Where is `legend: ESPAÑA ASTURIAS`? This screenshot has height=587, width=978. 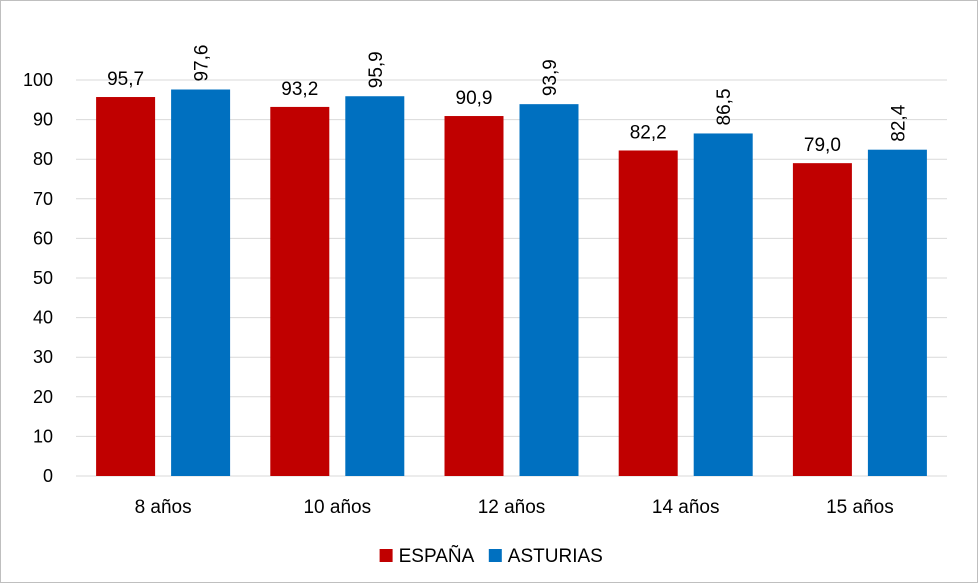
legend: ESPAÑA ASTURIAS is located at coordinates (491, 556).